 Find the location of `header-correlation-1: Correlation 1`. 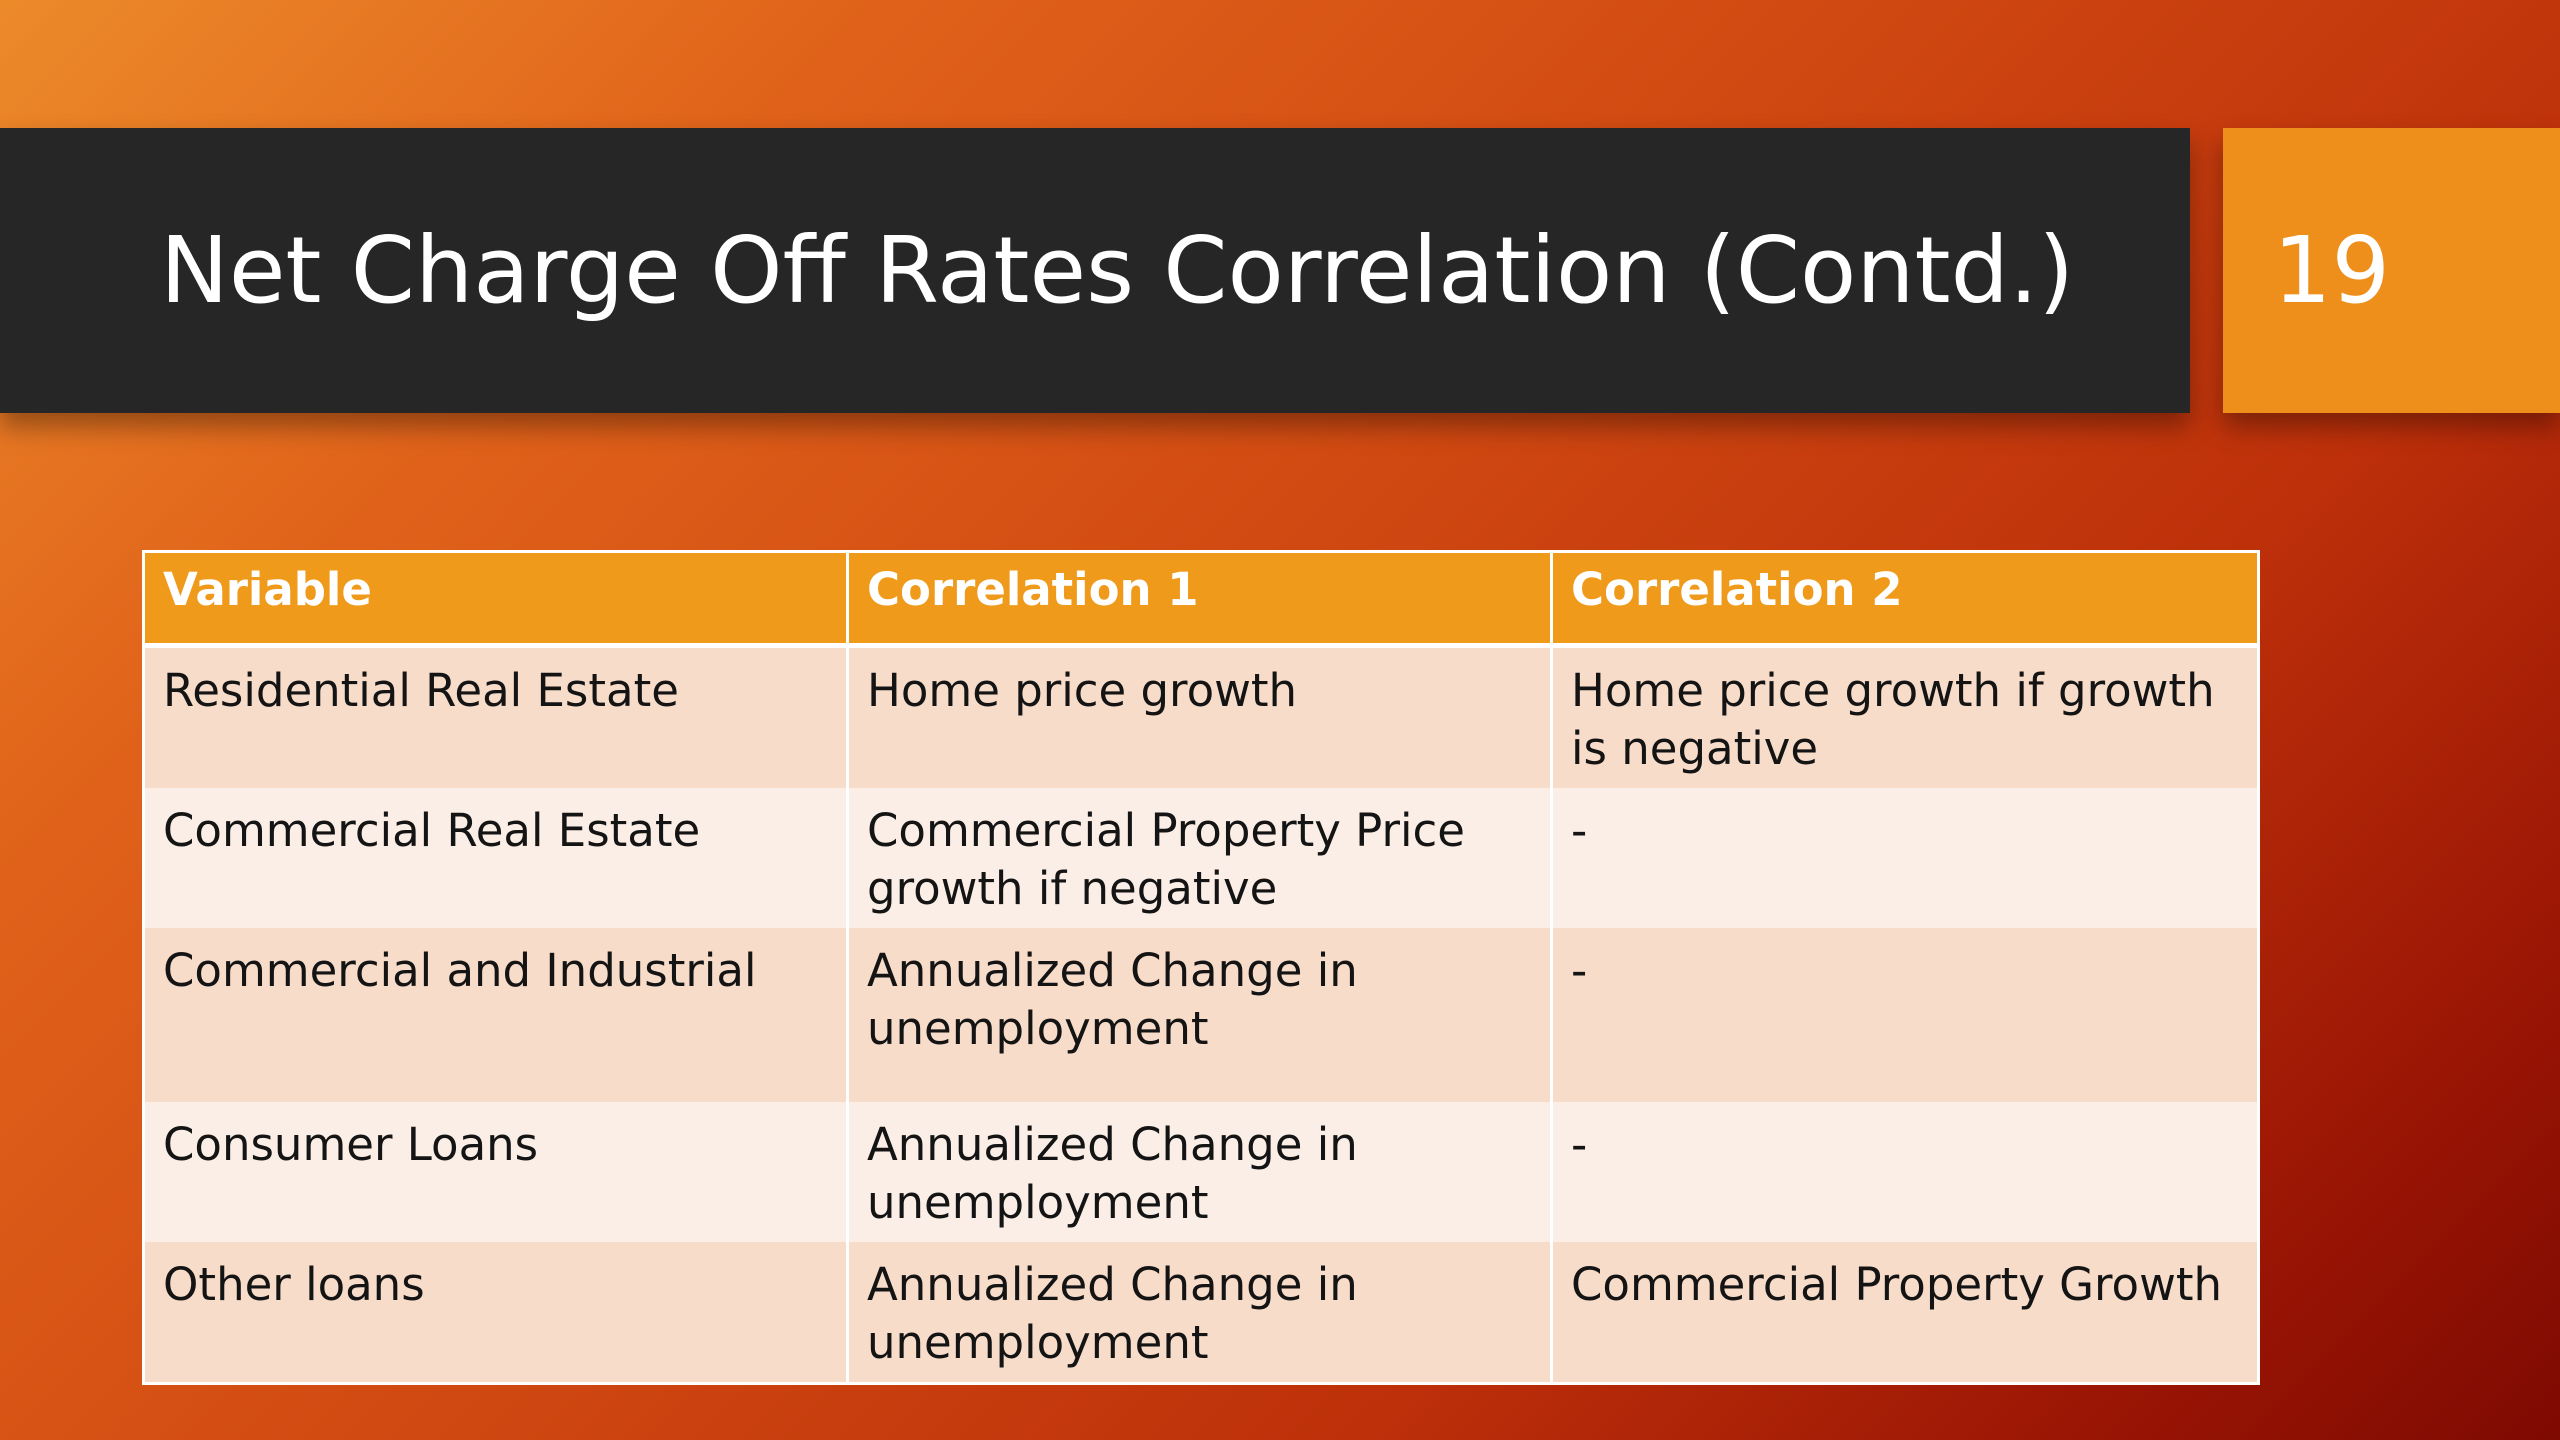

header-correlation-1: Correlation 1 is located at coordinates (1199, 599).